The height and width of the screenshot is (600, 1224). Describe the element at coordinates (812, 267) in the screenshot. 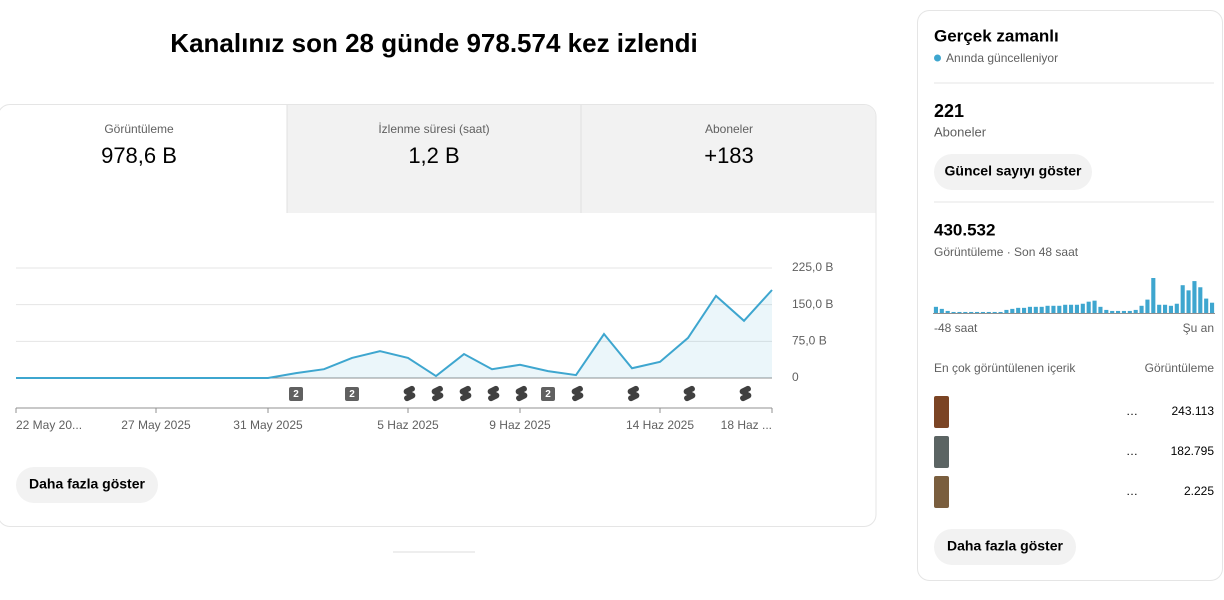

I see `y-tick-label: 225,0 B` at that location.